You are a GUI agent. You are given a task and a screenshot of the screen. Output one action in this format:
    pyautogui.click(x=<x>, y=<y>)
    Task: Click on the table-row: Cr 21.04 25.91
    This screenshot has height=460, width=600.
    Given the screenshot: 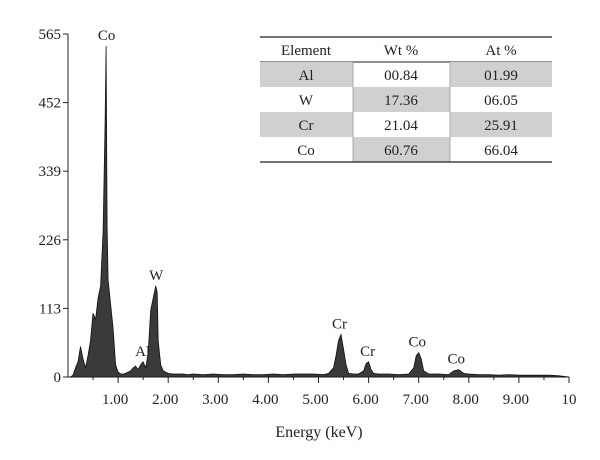 What is the action you would take?
    pyautogui.click(x=406, y=124)
    